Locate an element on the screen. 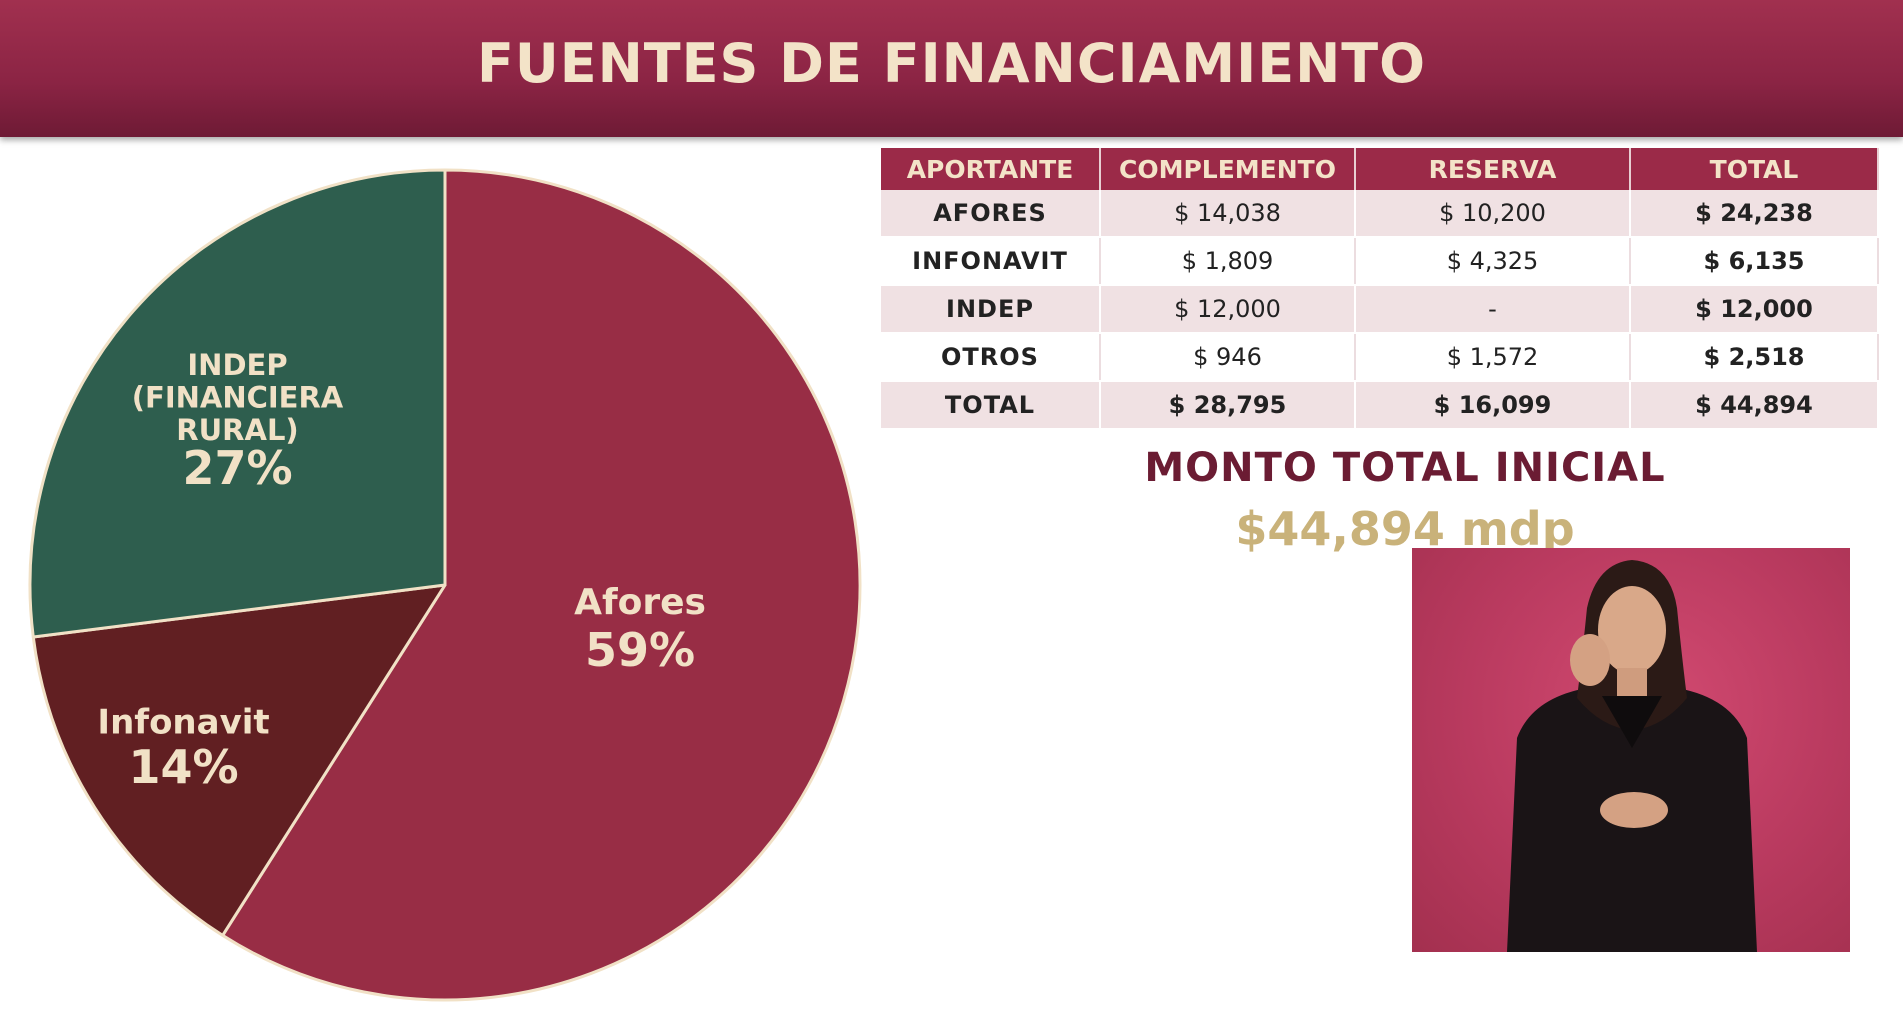 The height and width of the screenshot is (1010, 1903). header-total: TOTAL is located at coordinates (1754, 169).